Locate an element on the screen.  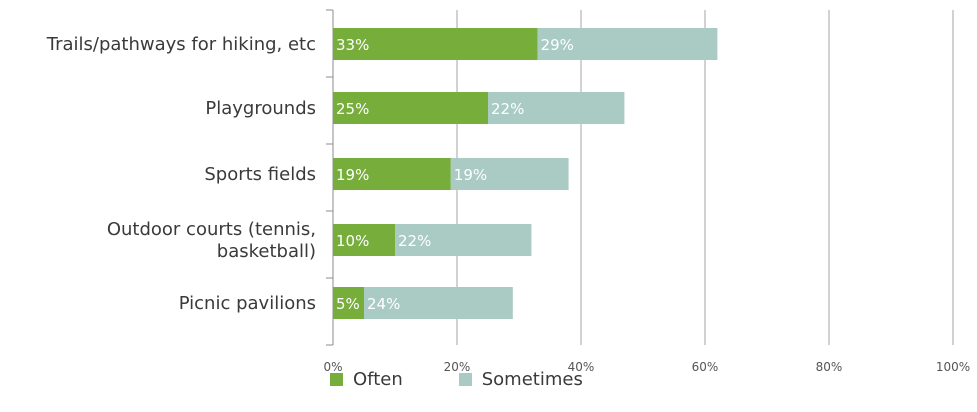
data-label-often: 33% is located at coordinates (352, 45).